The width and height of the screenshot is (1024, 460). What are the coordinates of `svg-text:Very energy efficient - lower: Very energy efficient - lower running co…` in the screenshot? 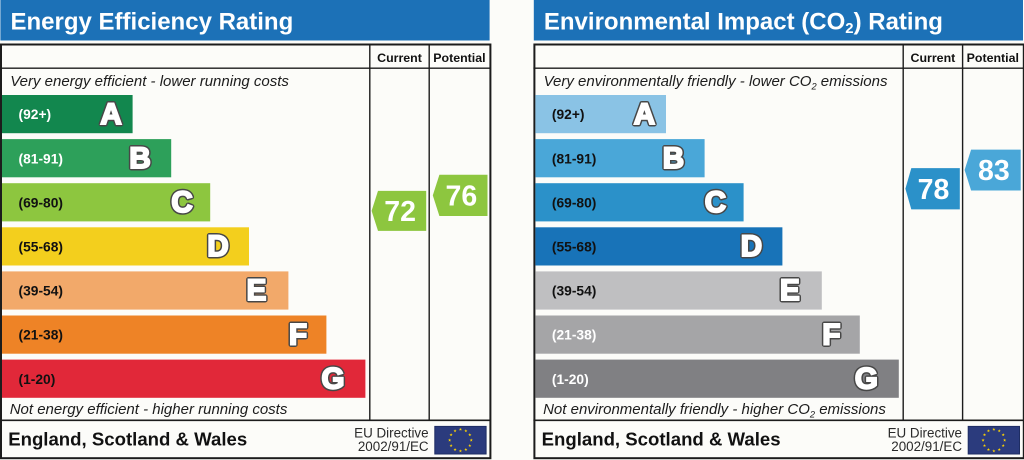 It's located at (149, 81).